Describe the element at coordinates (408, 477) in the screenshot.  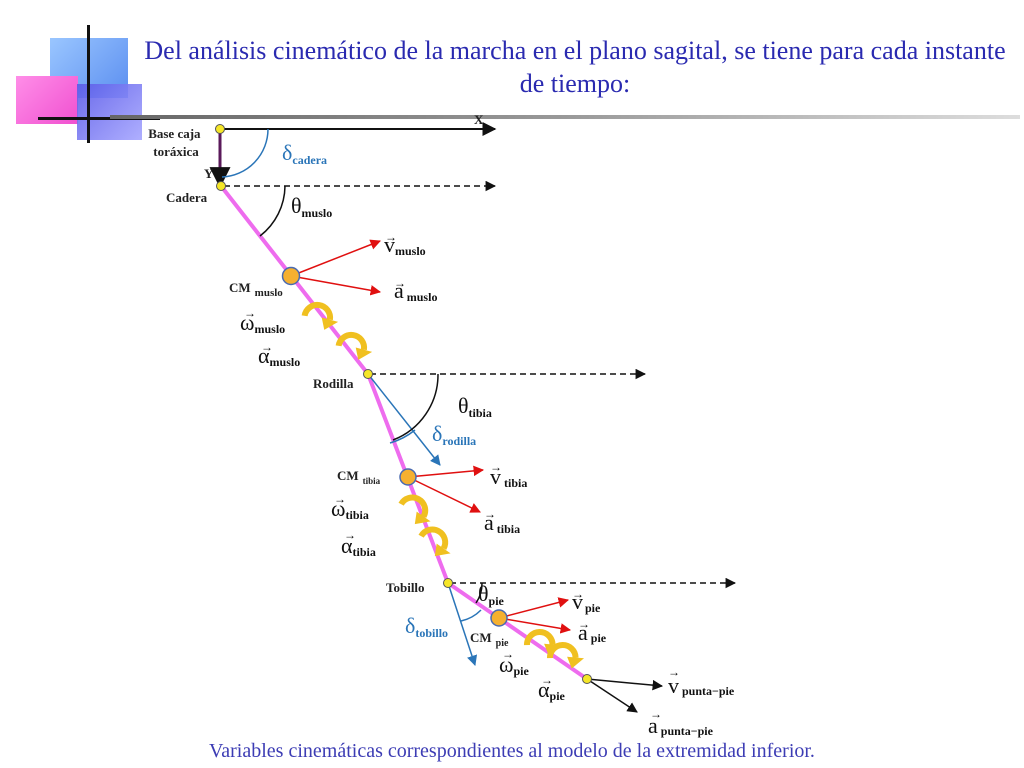
I see `cm-tibia-dot` at that location.